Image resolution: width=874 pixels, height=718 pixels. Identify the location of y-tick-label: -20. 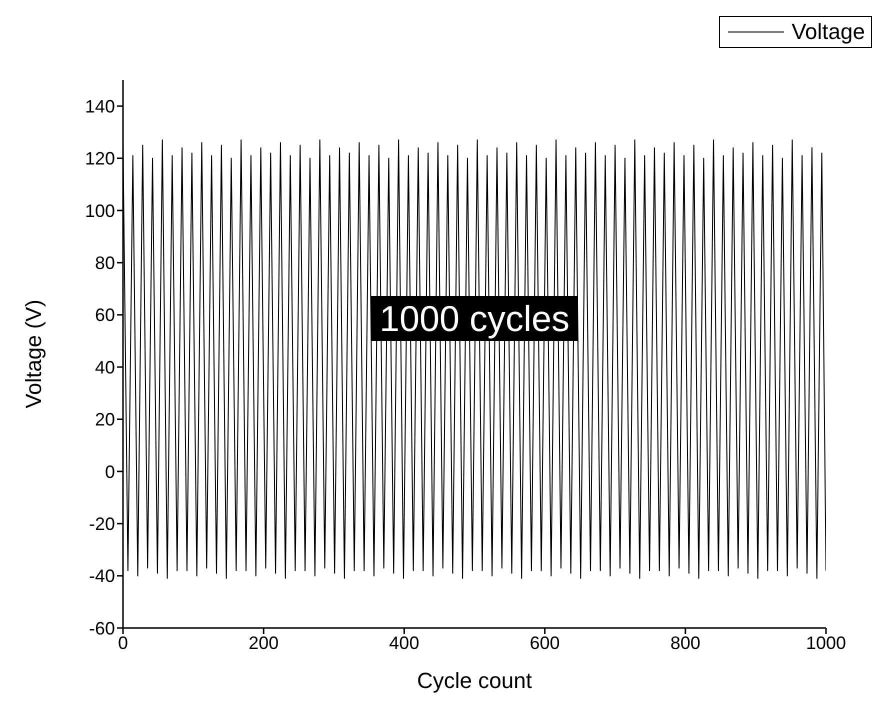
(101, 524).